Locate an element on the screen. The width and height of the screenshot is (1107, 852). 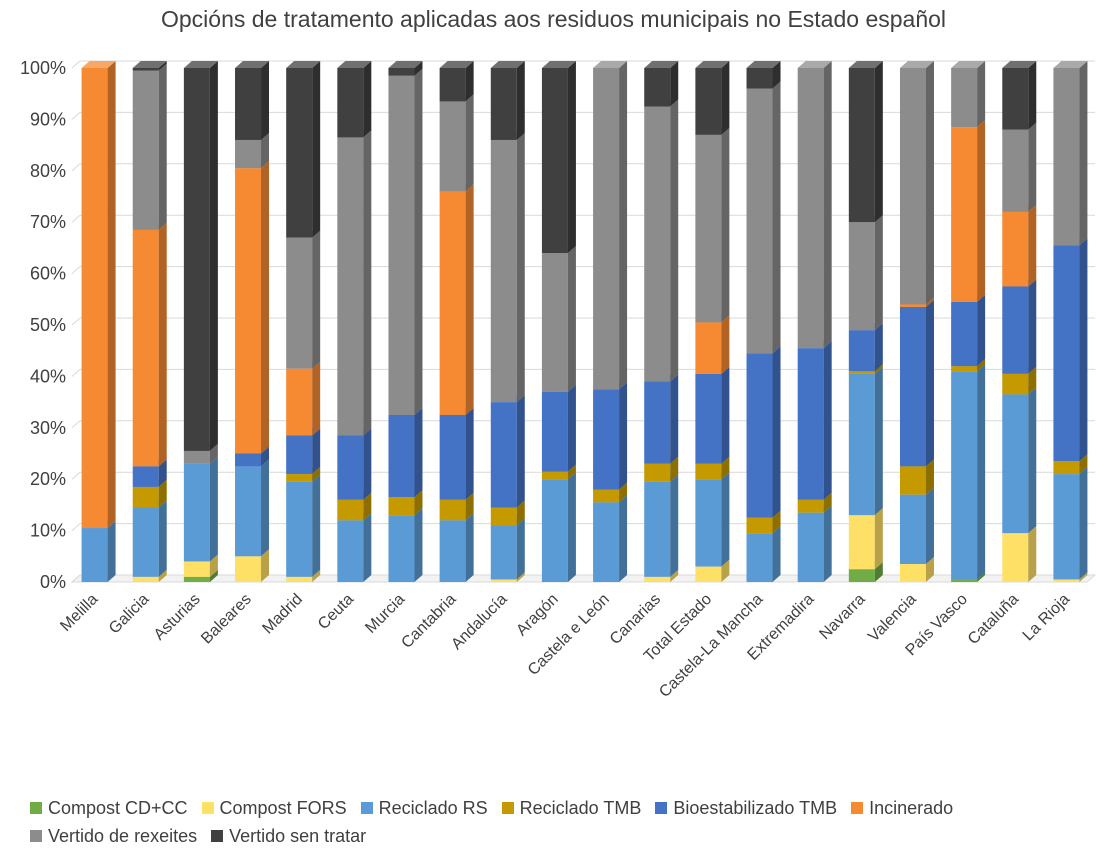
y-tick-label: 80% is located at coordinates (48, 171).